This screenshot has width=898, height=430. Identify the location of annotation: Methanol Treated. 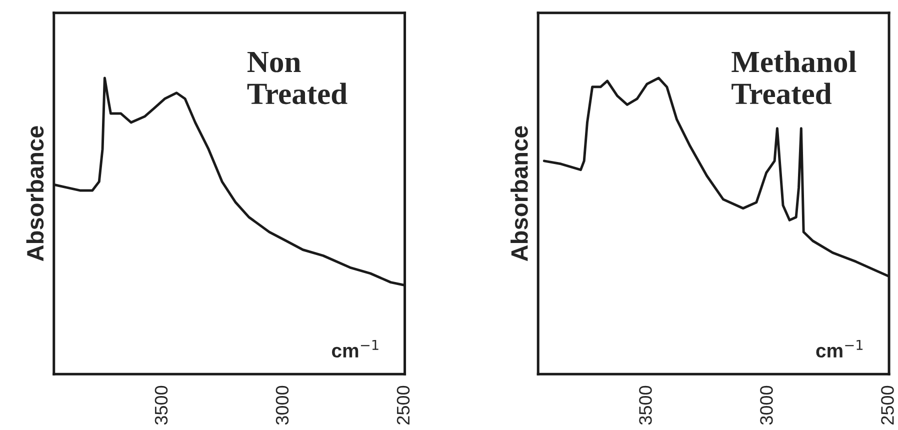
(794, 77).